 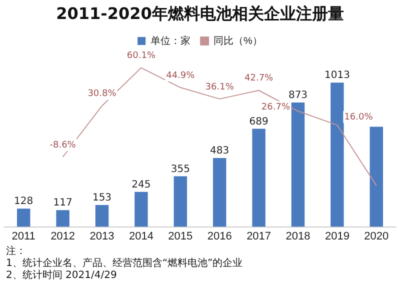 What do you see at coordinates (62, 203) in the screenshot?
I see `data-label: 117` at bounding box center [62, 203].